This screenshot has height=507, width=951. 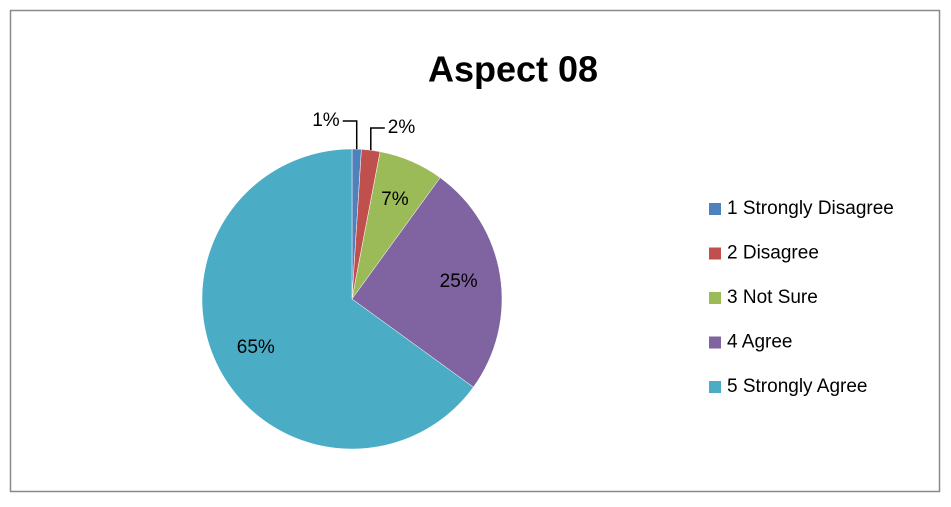 I want to click on pie-slice, so click(x=427, y=282).